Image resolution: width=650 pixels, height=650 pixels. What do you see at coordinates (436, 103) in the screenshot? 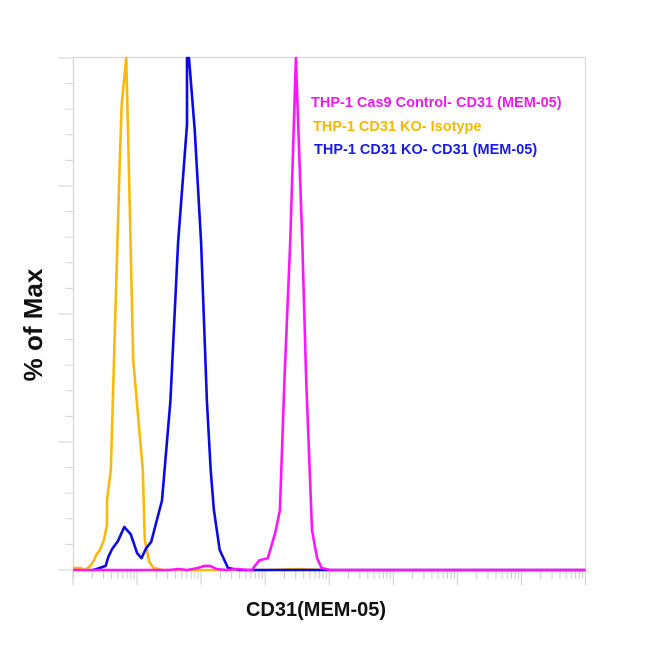
I see `legend-item-cas9-control: THP-1 Cas9 Control- CD31 (MEM-05)` at bounding box center [436, 103].